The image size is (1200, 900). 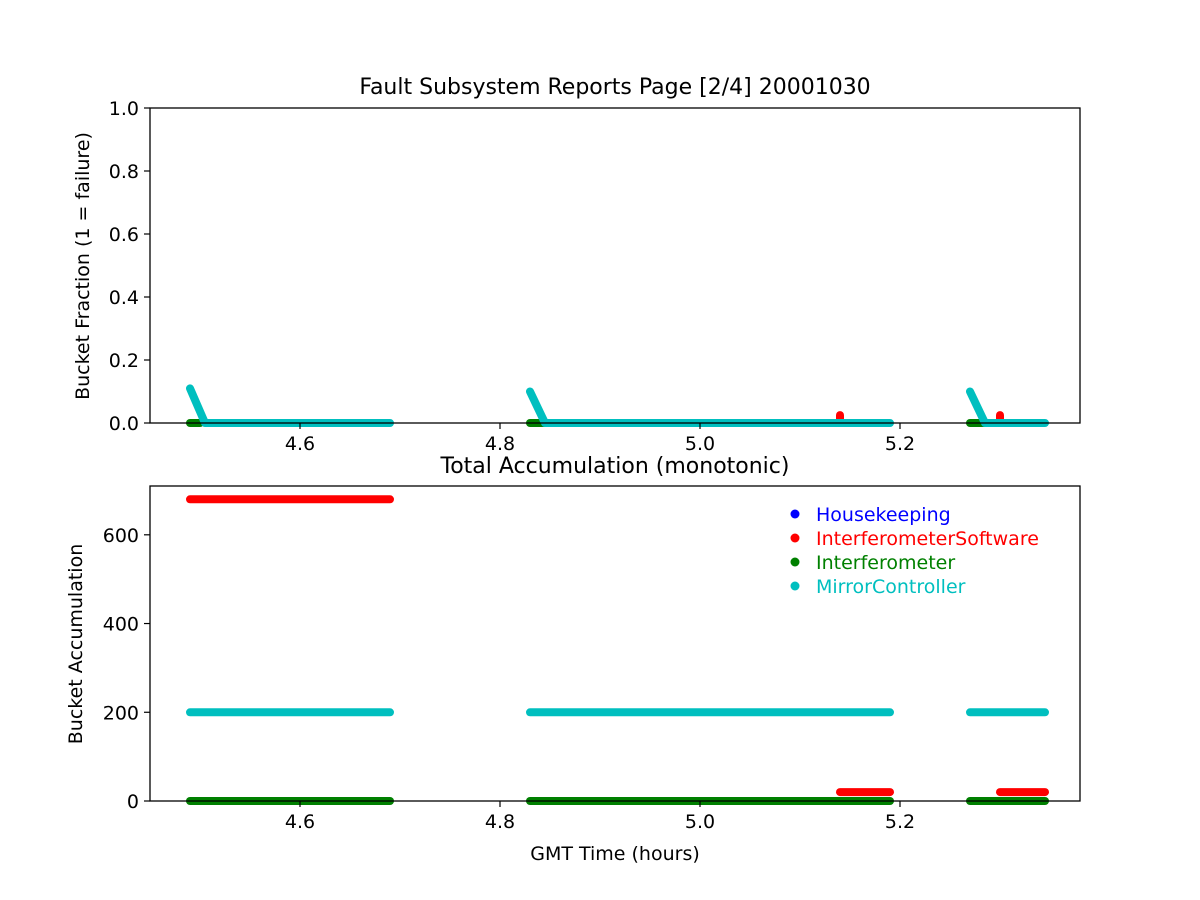 What do you see at coordinates (927, 539) in the screenshot?
I see `legend-label-interferometersoftware: InterferometerSoftware` at bounding box center [927, 539].